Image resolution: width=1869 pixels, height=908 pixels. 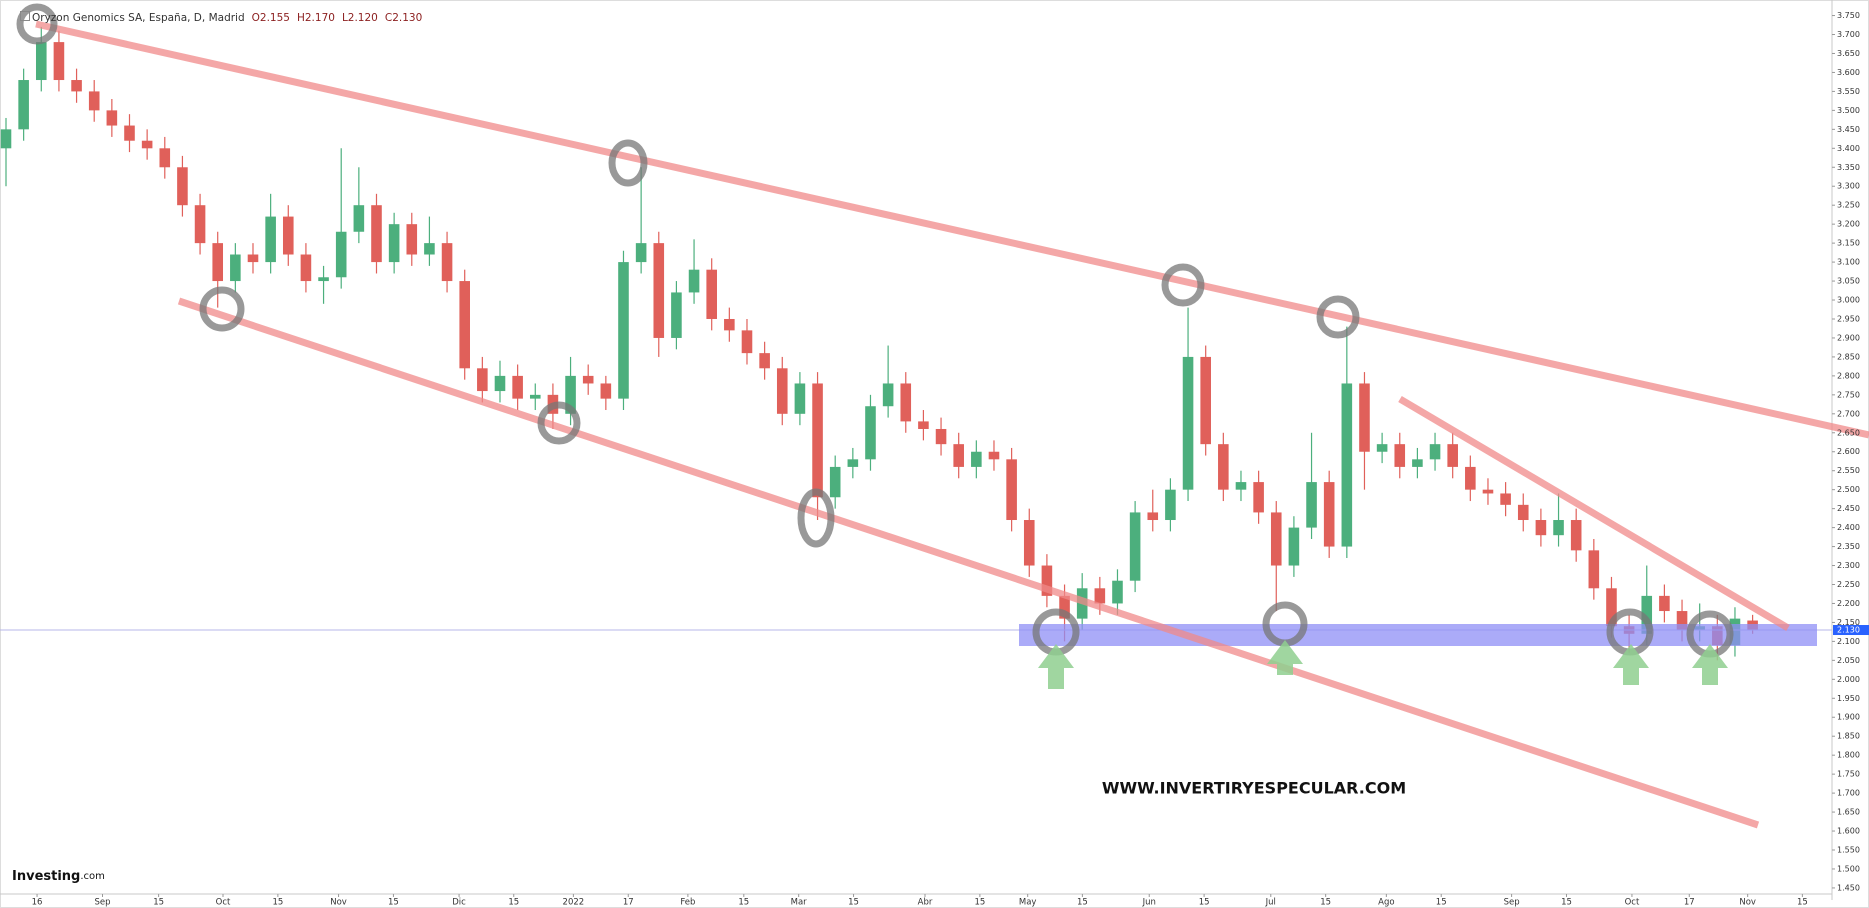 What do you see at coordinates (1848, 148) in the screenshot?
I see `y-tick-label: 3.400` at bounding box center [1848, 148].